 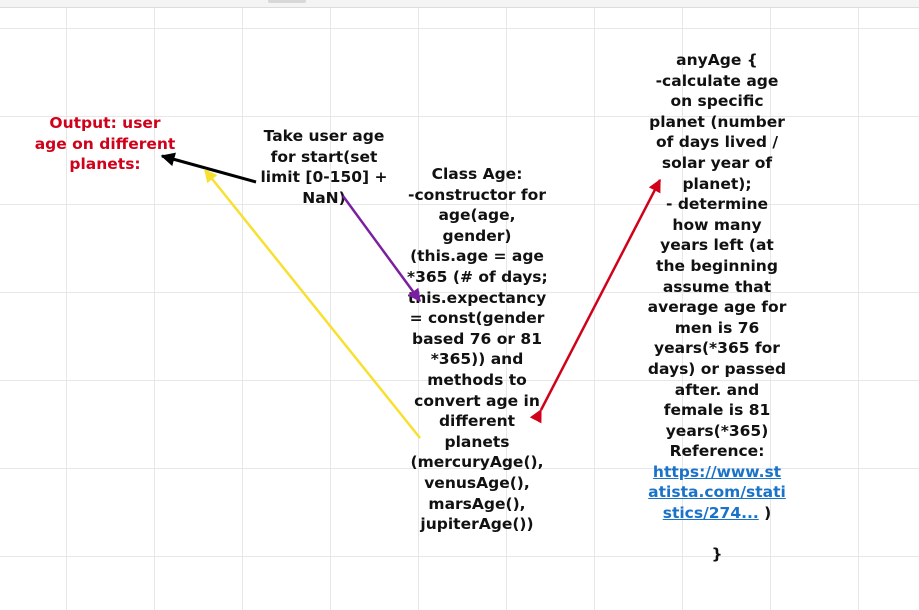 What do you see at coordinates (477, 276) in the screenshot?
I see `class-note-line: *365 (# of days;` at bounding box center [477, 276].